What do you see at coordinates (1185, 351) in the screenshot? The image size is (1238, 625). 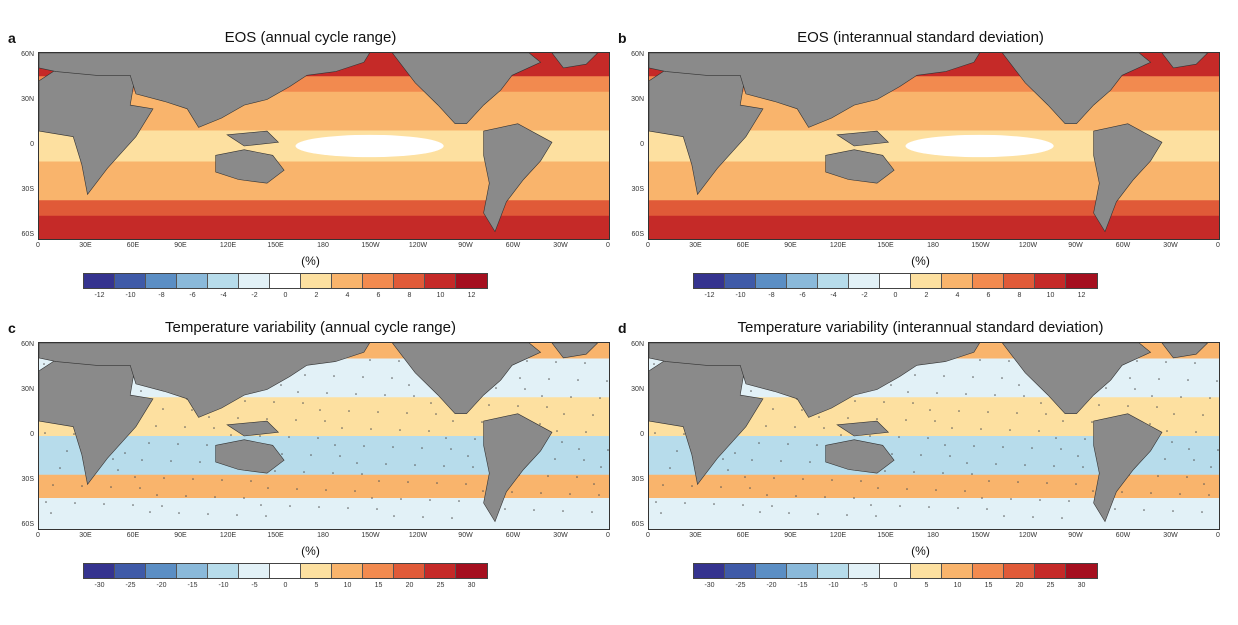 I see `land-greenland` at bounding box center [1185, 351].